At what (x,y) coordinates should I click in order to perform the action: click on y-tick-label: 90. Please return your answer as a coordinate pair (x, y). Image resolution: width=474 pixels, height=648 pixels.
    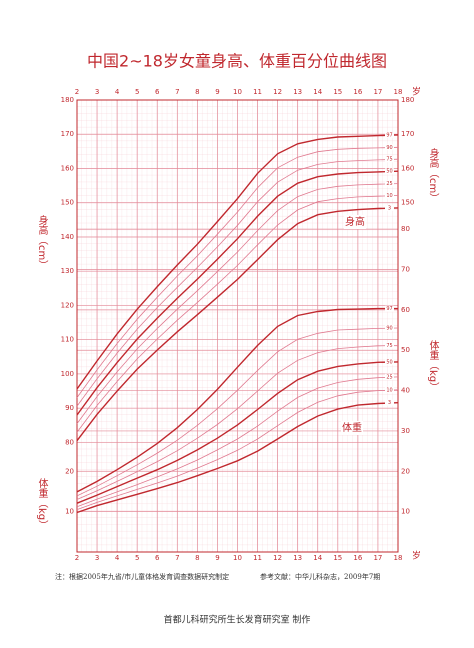
    Looking at the image, I should click on (69, 408).